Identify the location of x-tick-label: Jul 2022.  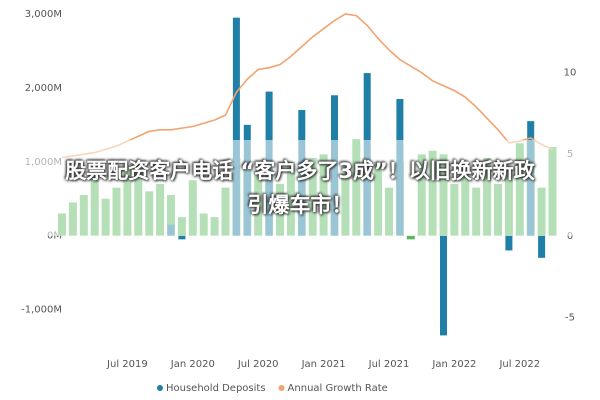
(519, 364).